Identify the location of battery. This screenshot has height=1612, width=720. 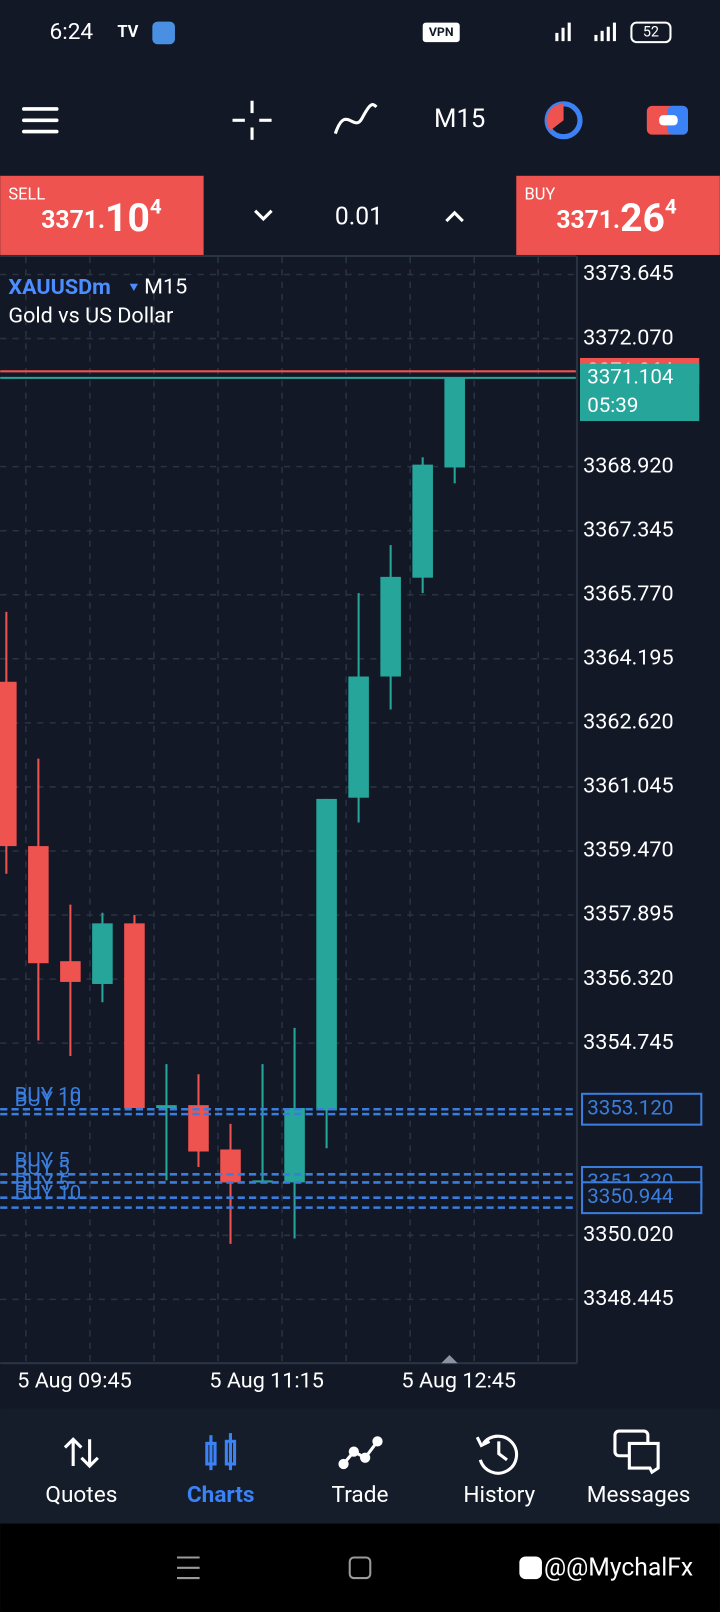
(651, 32).